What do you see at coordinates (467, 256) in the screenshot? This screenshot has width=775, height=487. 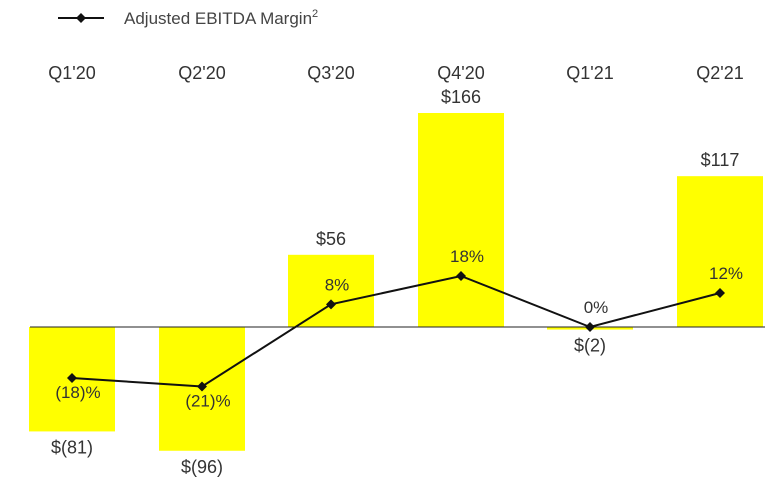 I see `margin-label: 18%` at bounding box center [467, 256].